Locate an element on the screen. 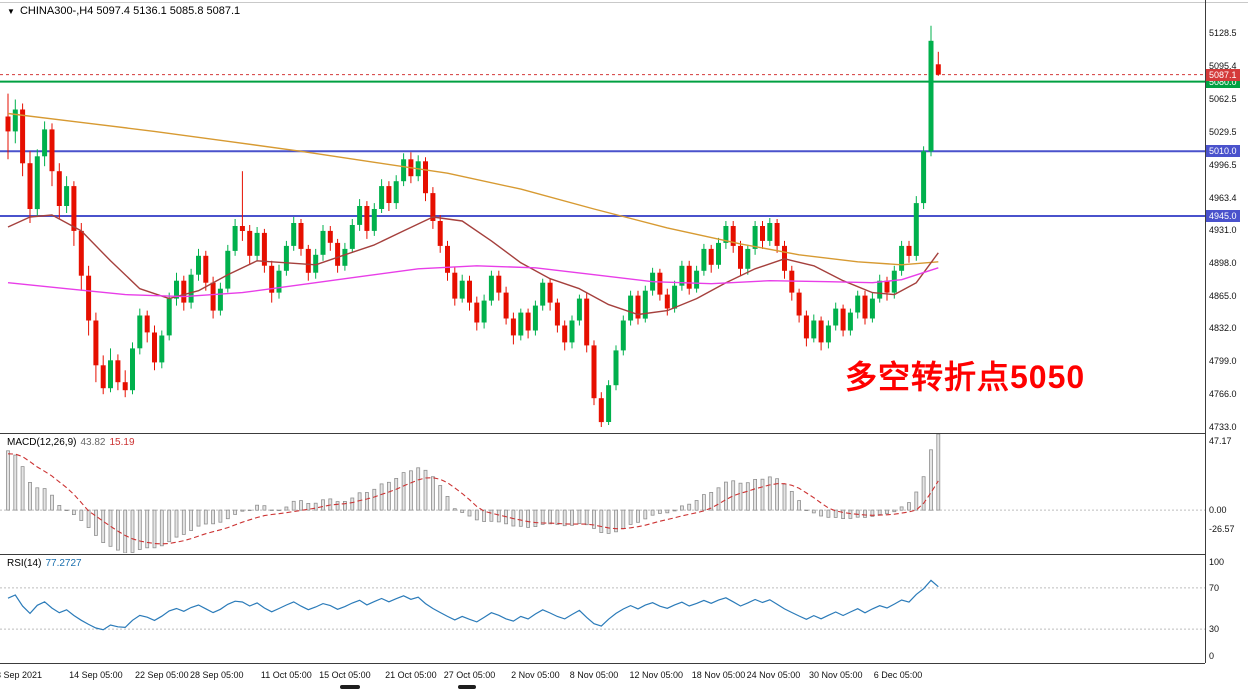 Image resolution: width=1248 pixels, height=690 pixels. time-axis-label: 2 Nov 05:00 is located at coordinates (535, 675).